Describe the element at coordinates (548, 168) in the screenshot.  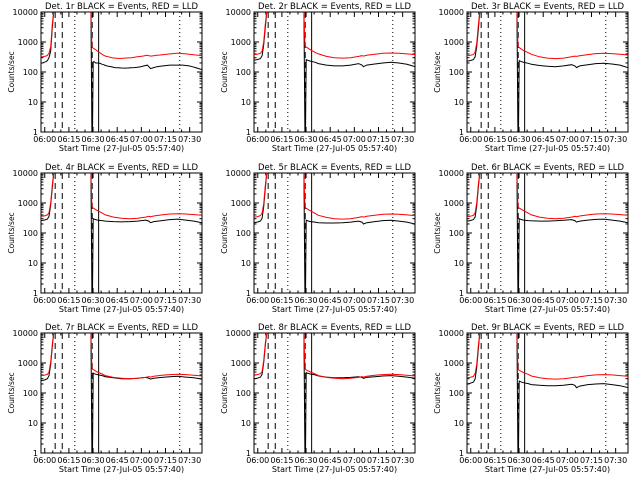
I see `panel-title: Det. 6r BLACK = Events, RED = LLD` at that location.